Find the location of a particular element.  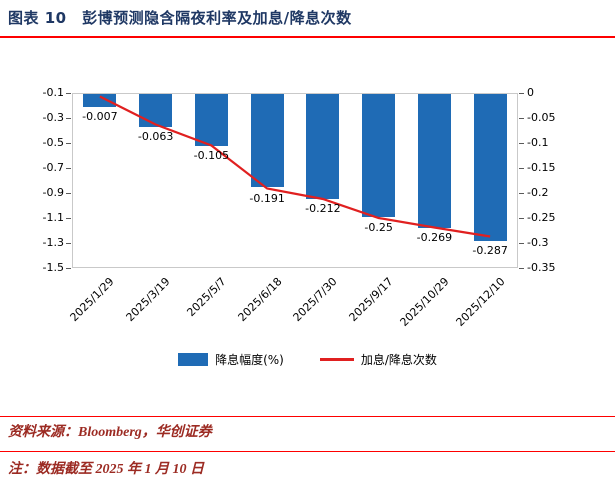

x-axis-label: 2025/3/19 is located at coordinates (148, 300).